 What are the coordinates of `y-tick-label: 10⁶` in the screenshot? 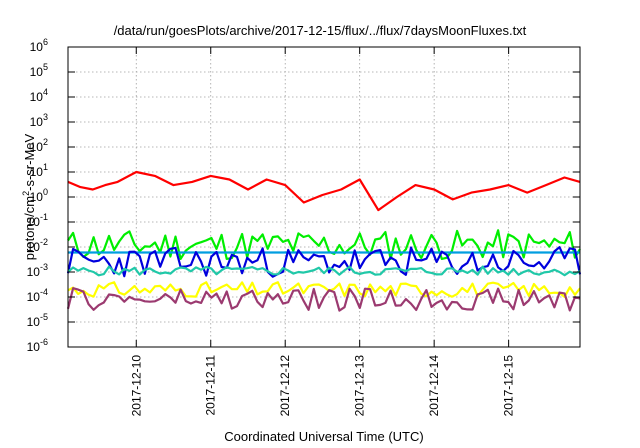 It's located at (39, 45).